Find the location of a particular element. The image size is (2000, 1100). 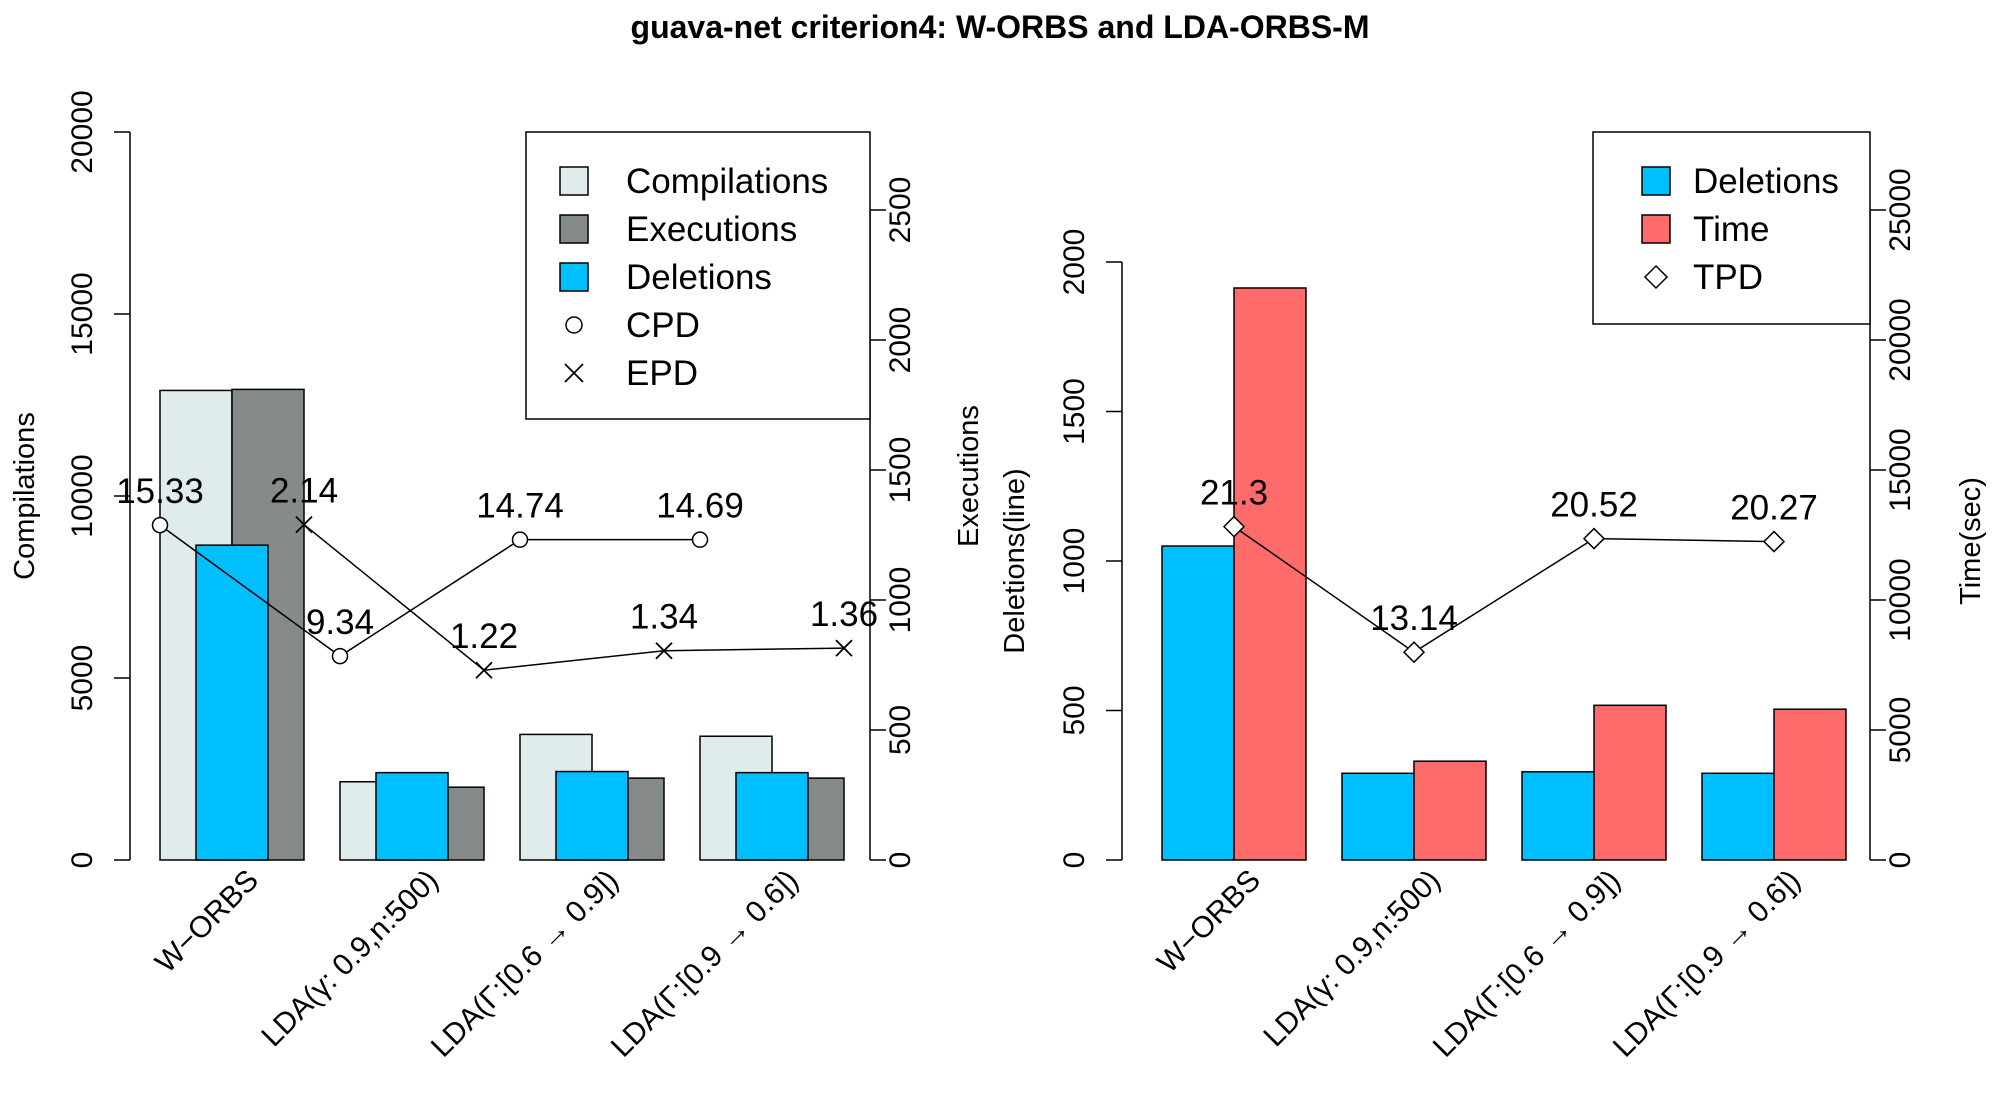

left-legend-epd-label: EPD is located at coordinates (662, 373).